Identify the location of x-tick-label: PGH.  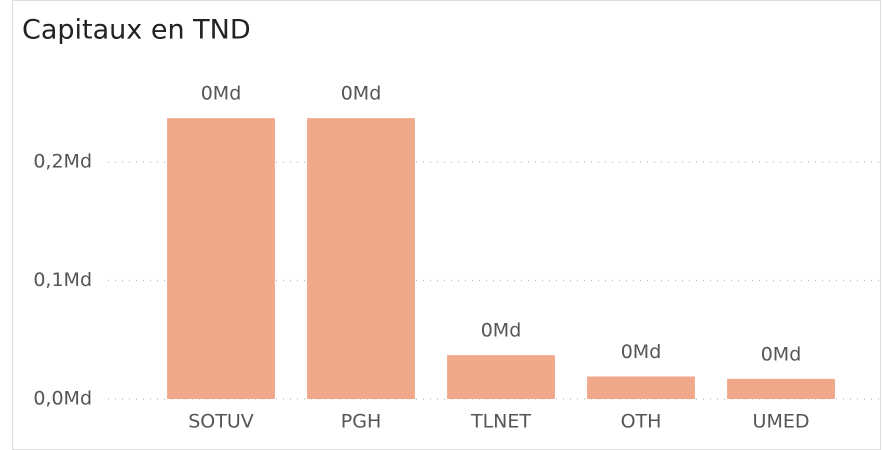
(361, 422).